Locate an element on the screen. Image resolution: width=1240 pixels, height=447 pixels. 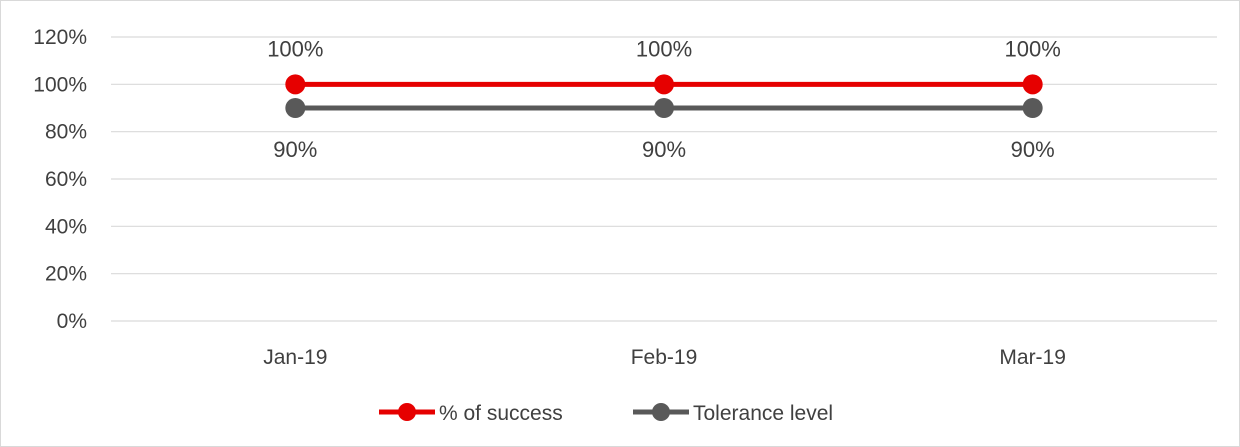
x-tick-label-1: Jan-19 is located at coordinates (295, 357).